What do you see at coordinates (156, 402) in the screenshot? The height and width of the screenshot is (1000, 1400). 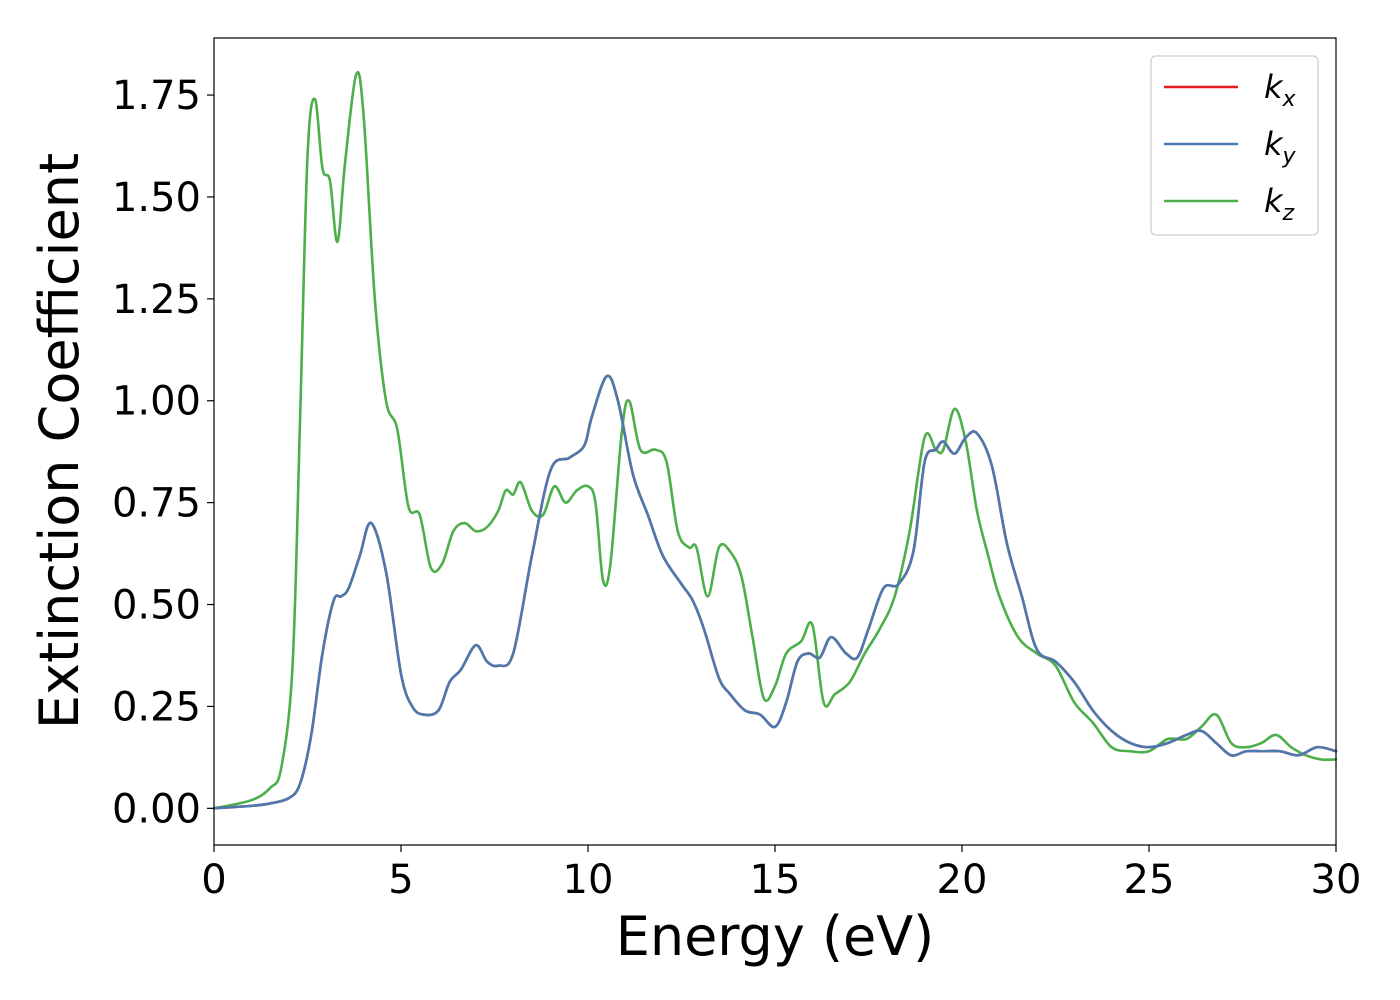 I see `y-tick-label: 1.00` at bounding box center [156, 402].